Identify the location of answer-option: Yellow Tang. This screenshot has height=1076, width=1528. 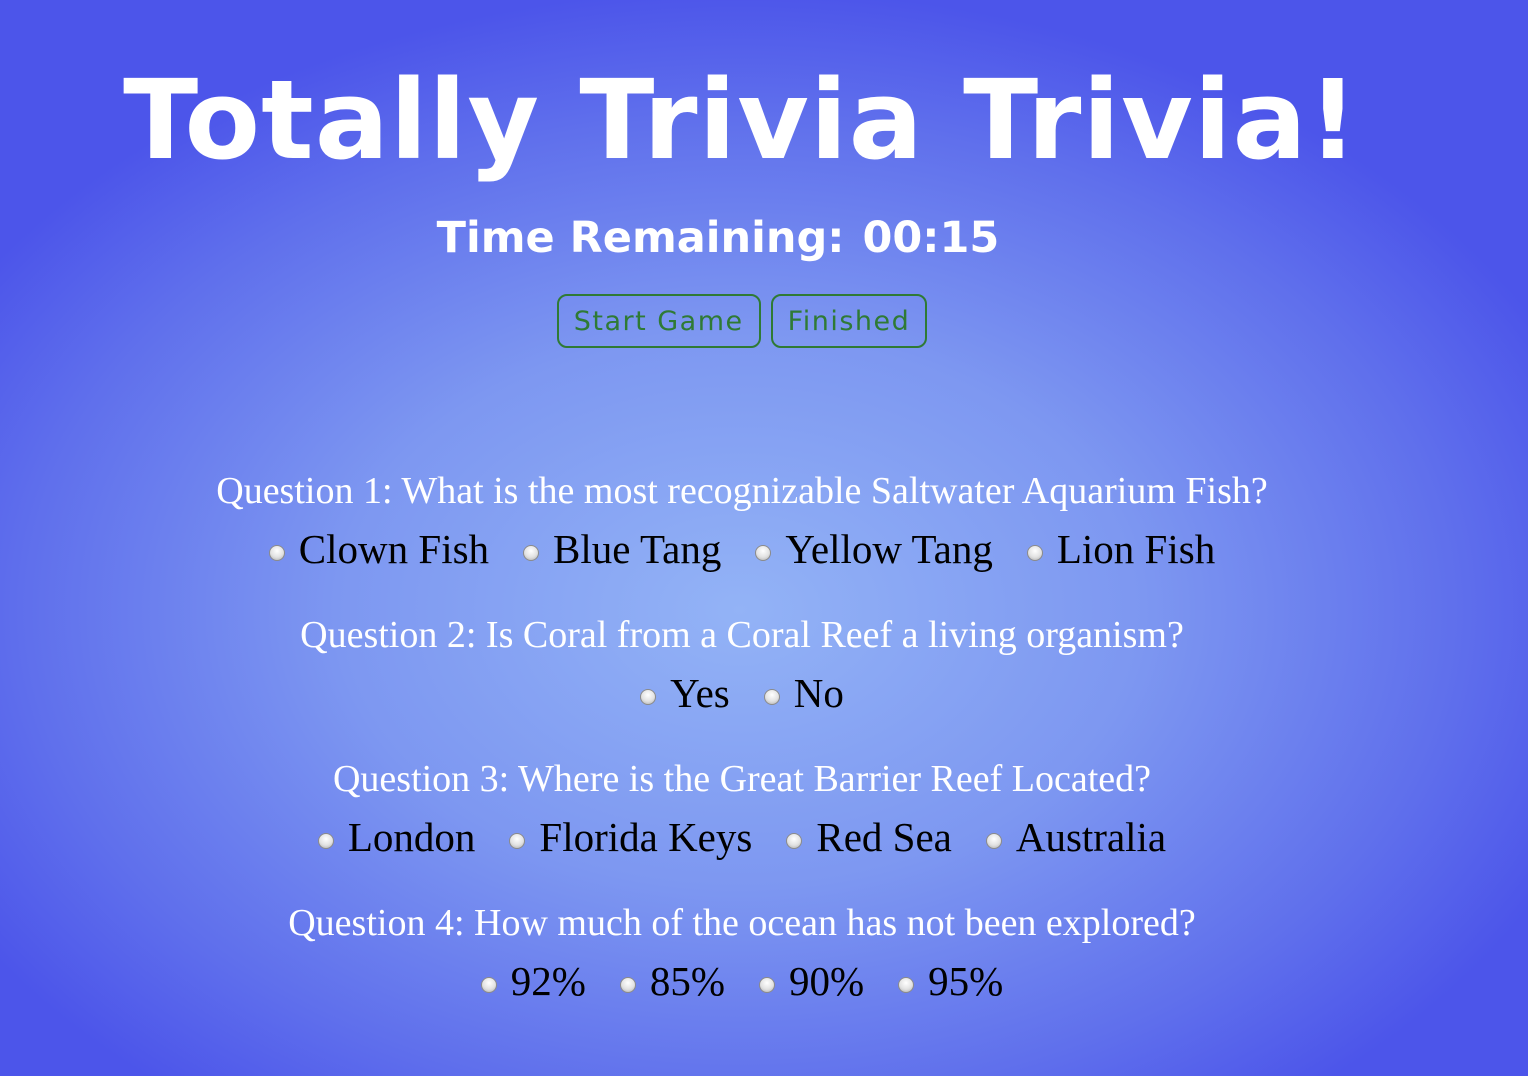
(874, 549).